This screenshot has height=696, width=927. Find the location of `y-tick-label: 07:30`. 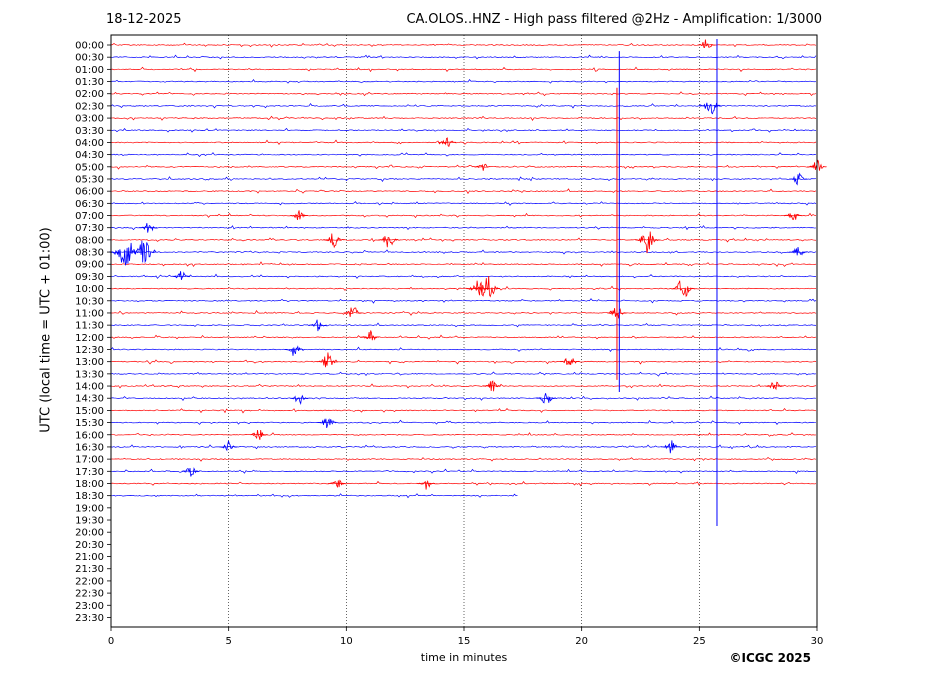

y-tick-label: 07:30 is located at coordinates (89, 228).